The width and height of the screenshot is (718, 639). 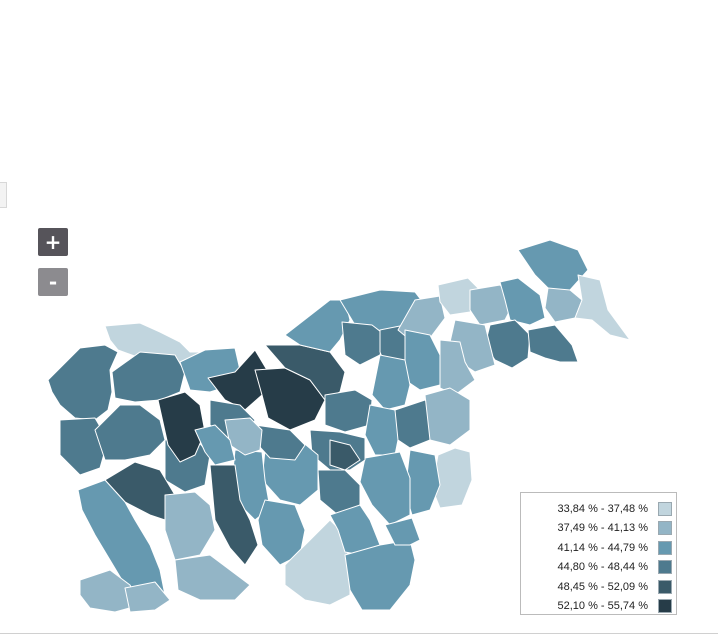 What do you see at coordinates (602, 528) in the screenshot?
I see `legend-label: 37,49 % - 41,13 %` at bounding box center [602, 528].